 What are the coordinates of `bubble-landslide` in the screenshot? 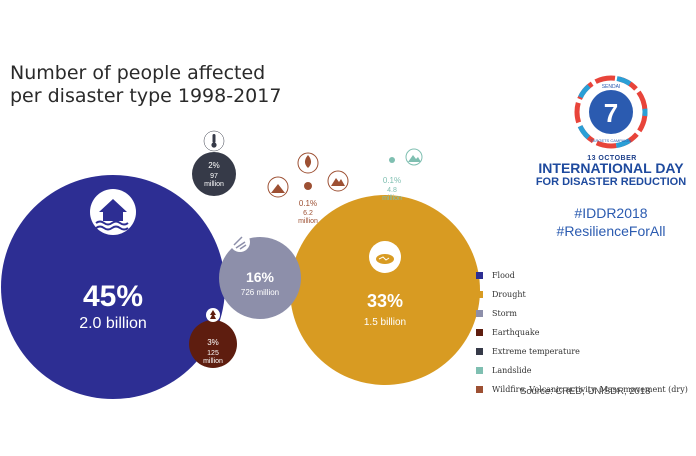 It's located at (392, 160).